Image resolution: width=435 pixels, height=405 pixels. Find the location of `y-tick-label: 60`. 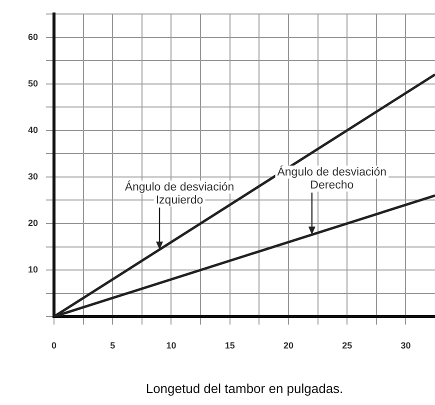

y-tick-label: 60 is located at coordinates (33, 37).